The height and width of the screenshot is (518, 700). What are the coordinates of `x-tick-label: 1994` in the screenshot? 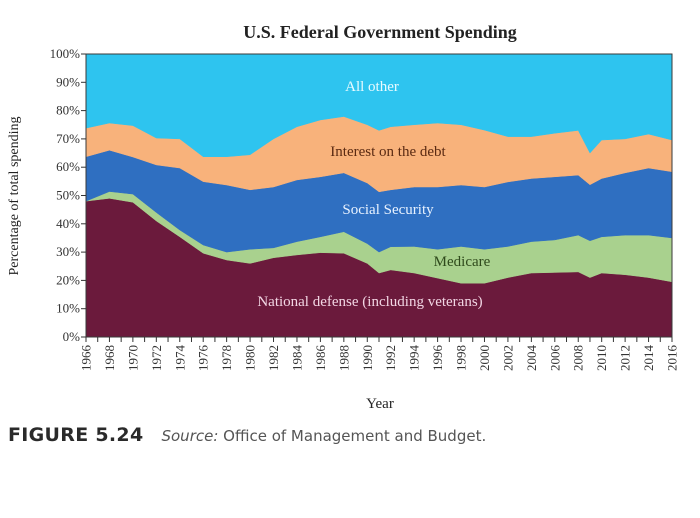 It's located at (414, 358).